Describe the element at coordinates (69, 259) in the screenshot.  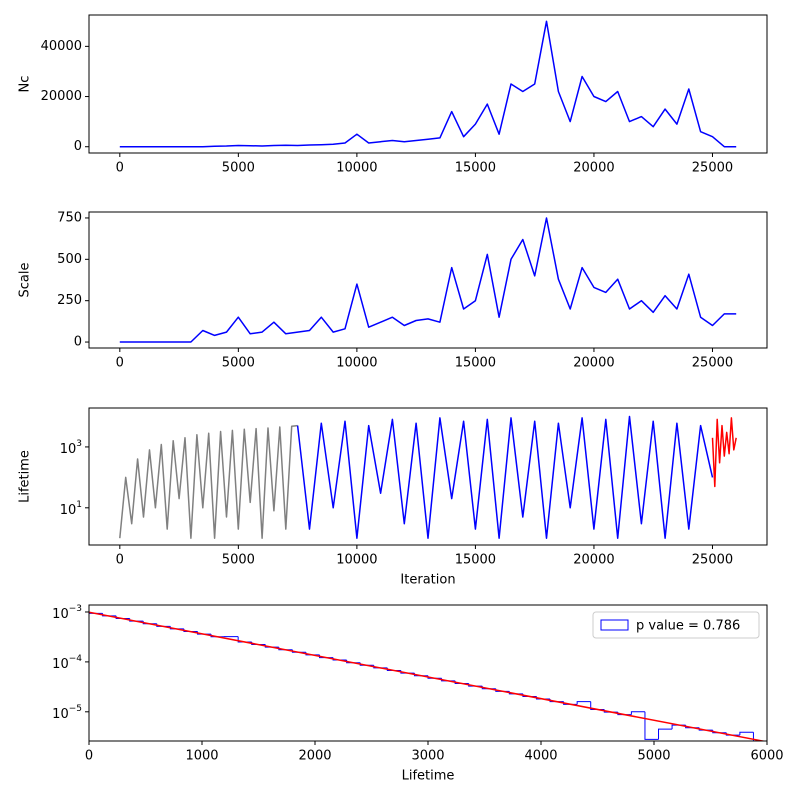
I see `y-tick-label: 500` at that location.